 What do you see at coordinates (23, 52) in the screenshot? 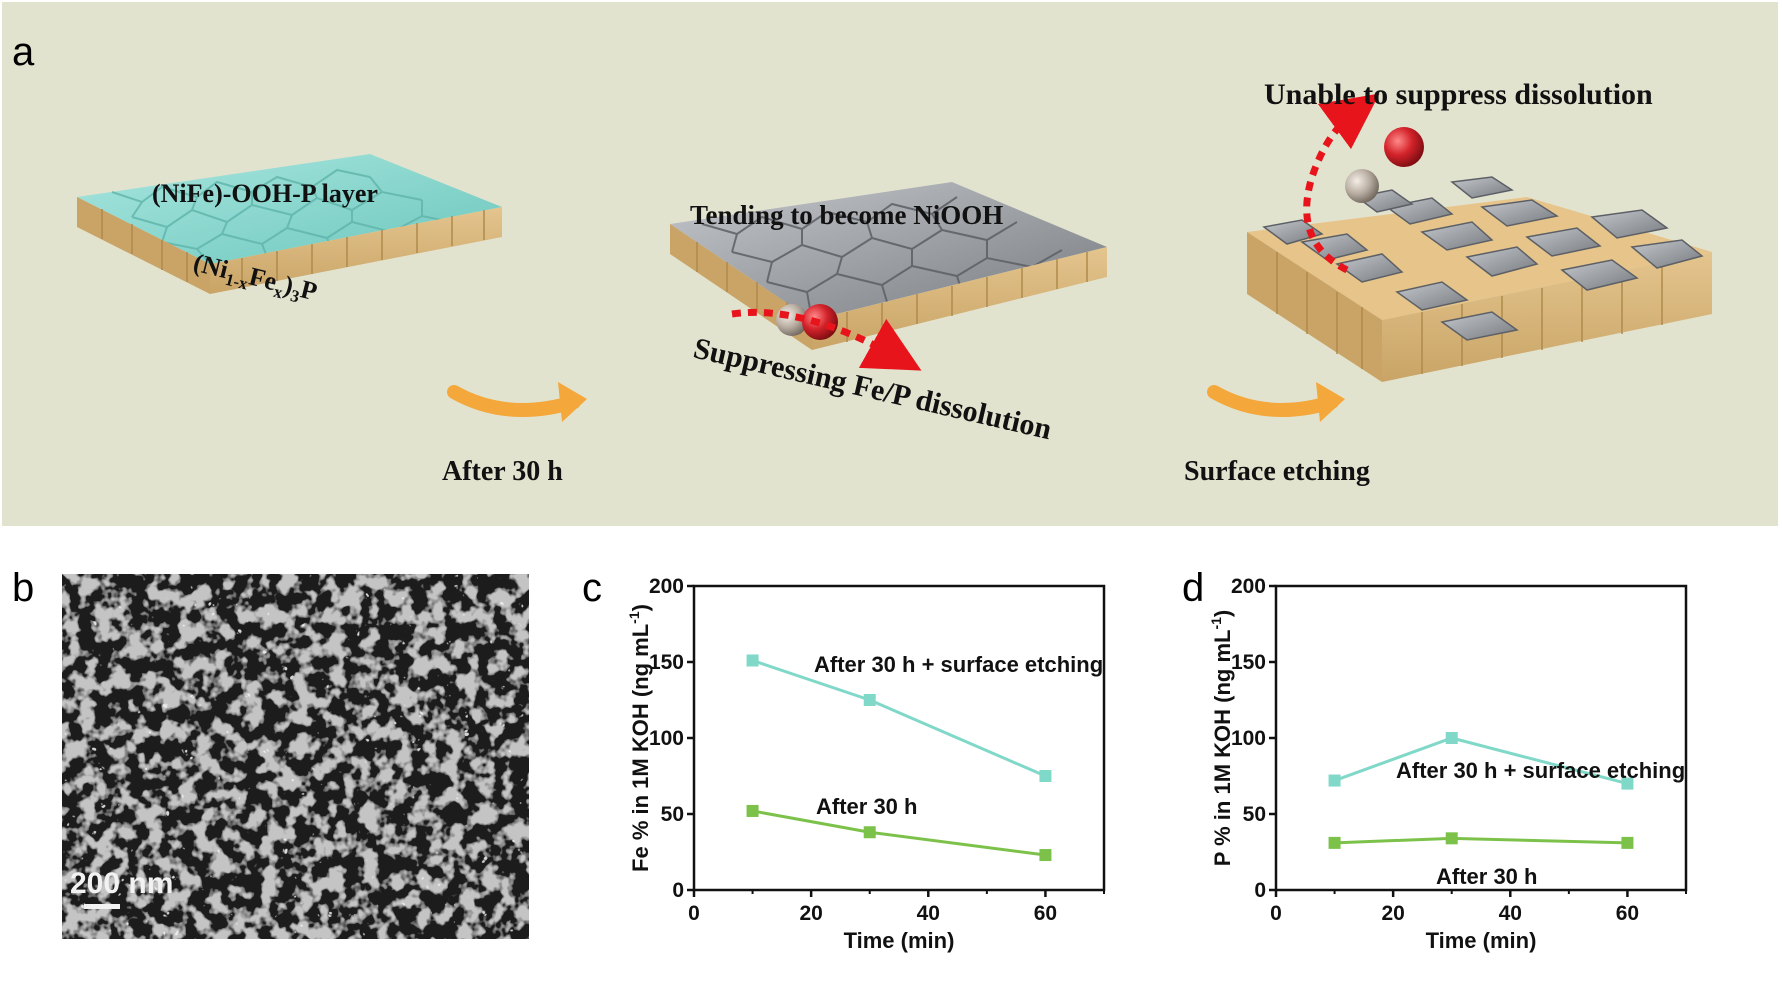
I see `panel-label-a: a` at bounding box center [23, 52].